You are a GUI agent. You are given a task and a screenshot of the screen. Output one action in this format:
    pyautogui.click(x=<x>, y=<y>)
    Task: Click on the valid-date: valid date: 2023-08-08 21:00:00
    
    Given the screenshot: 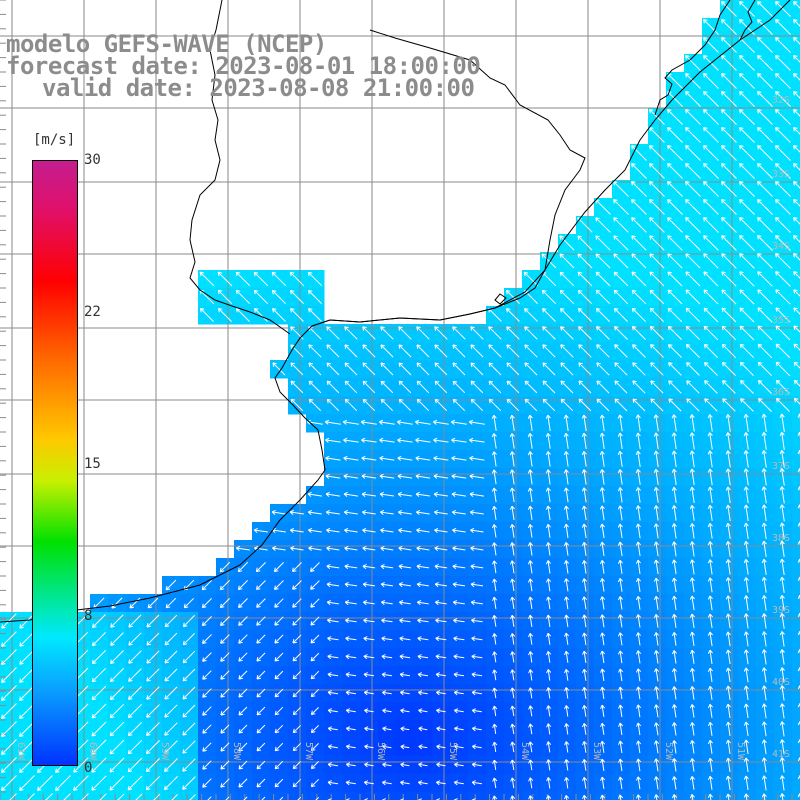 What is the action you would take?
    pyautogui.click(x=258, y=88)
    